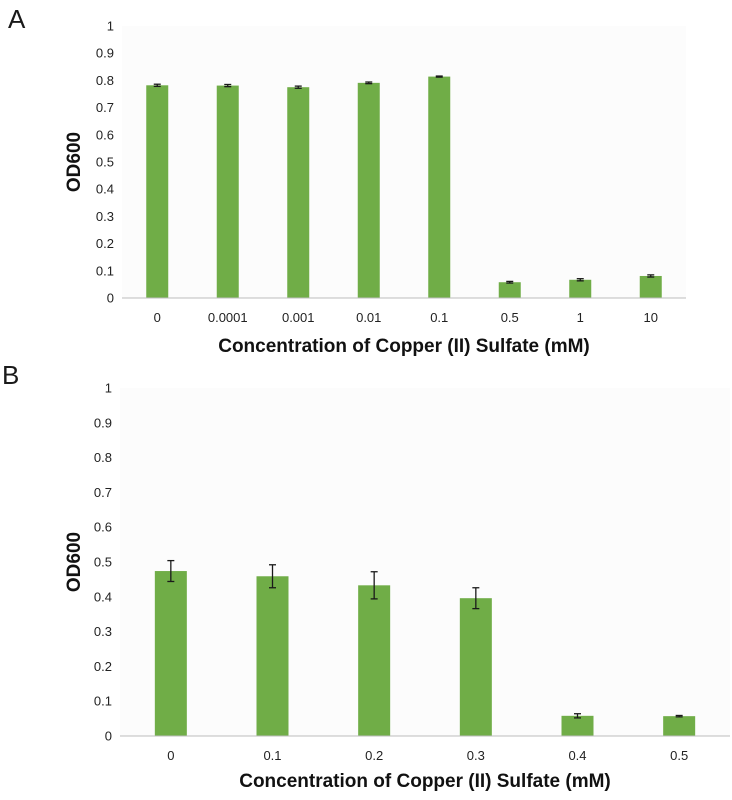 Image resolution: width=732 pixels, height=800 pixels. Describe the element at coordinates (577, 755) in the screenshot. I see `x-tick-label: 0.4` at that location.